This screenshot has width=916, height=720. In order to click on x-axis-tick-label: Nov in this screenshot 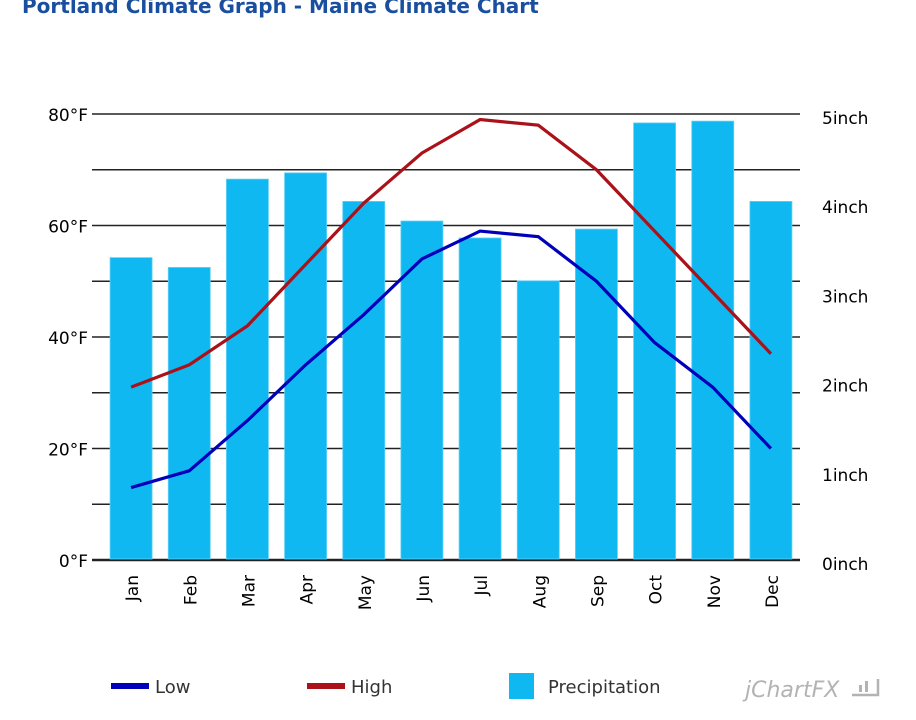, I will do `click(715, 591)`.